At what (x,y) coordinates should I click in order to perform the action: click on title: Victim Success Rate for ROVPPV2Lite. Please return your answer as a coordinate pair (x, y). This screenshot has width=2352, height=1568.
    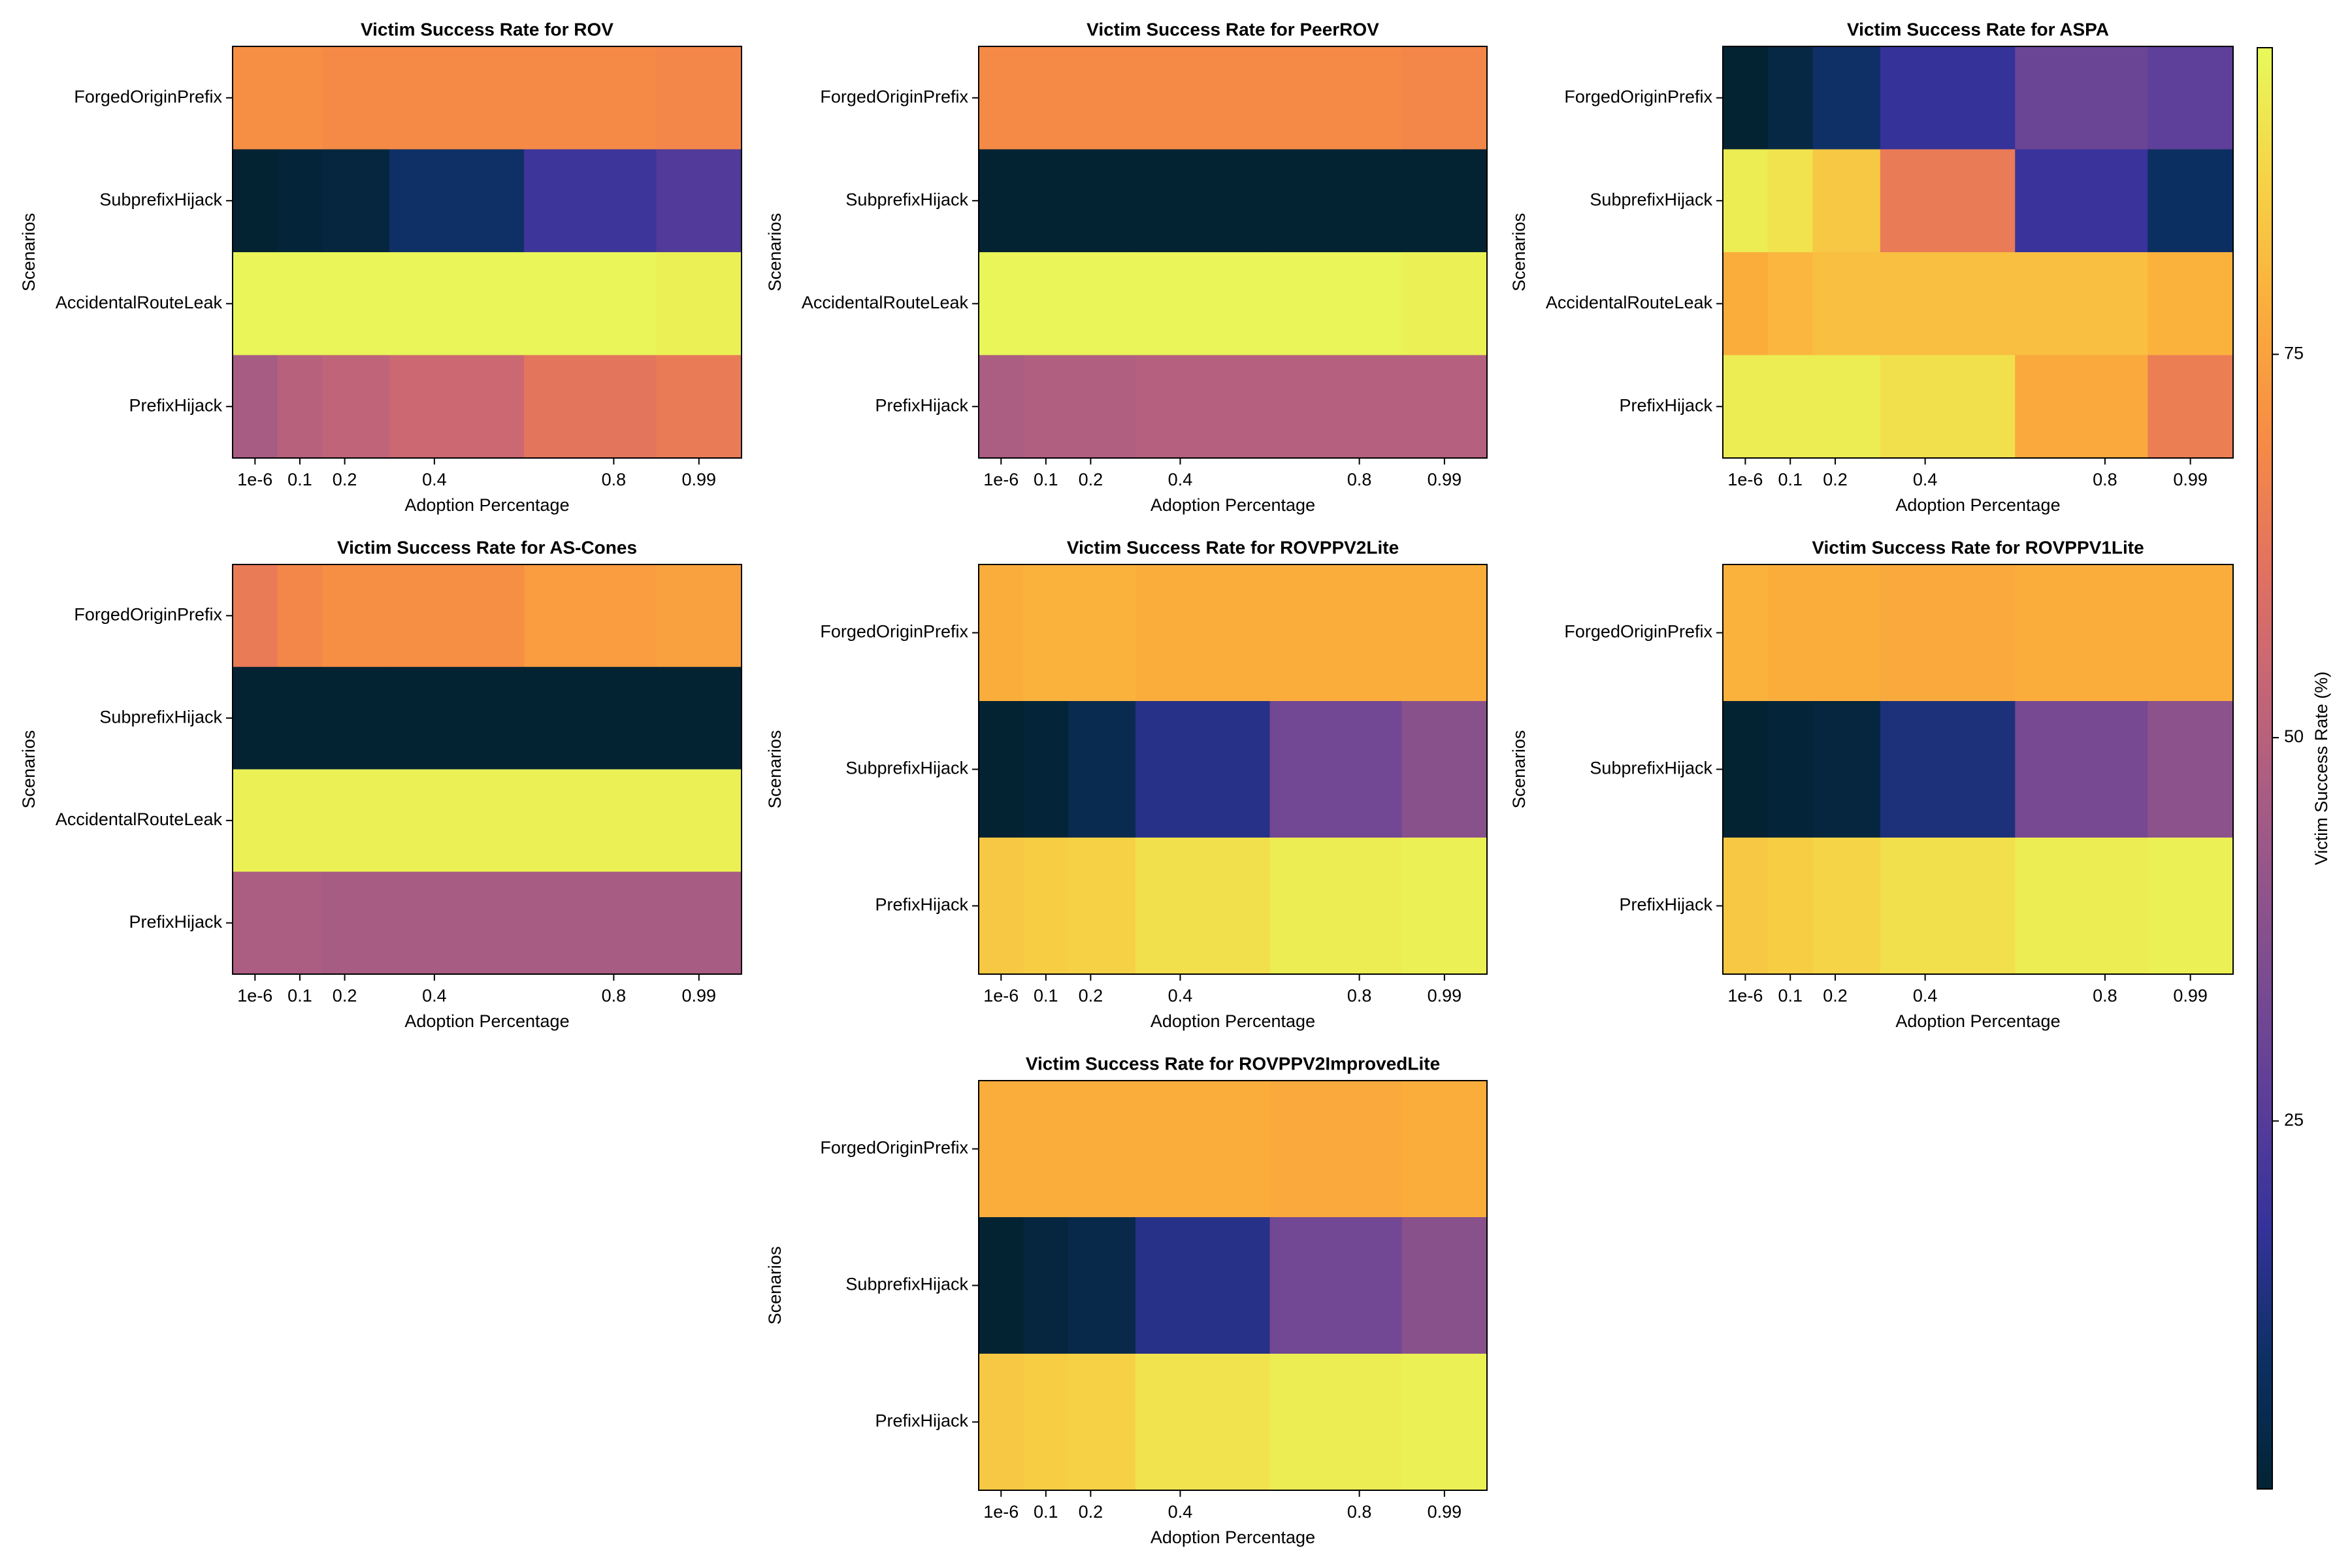
    Looking at the image, I should click on (1233, 547).